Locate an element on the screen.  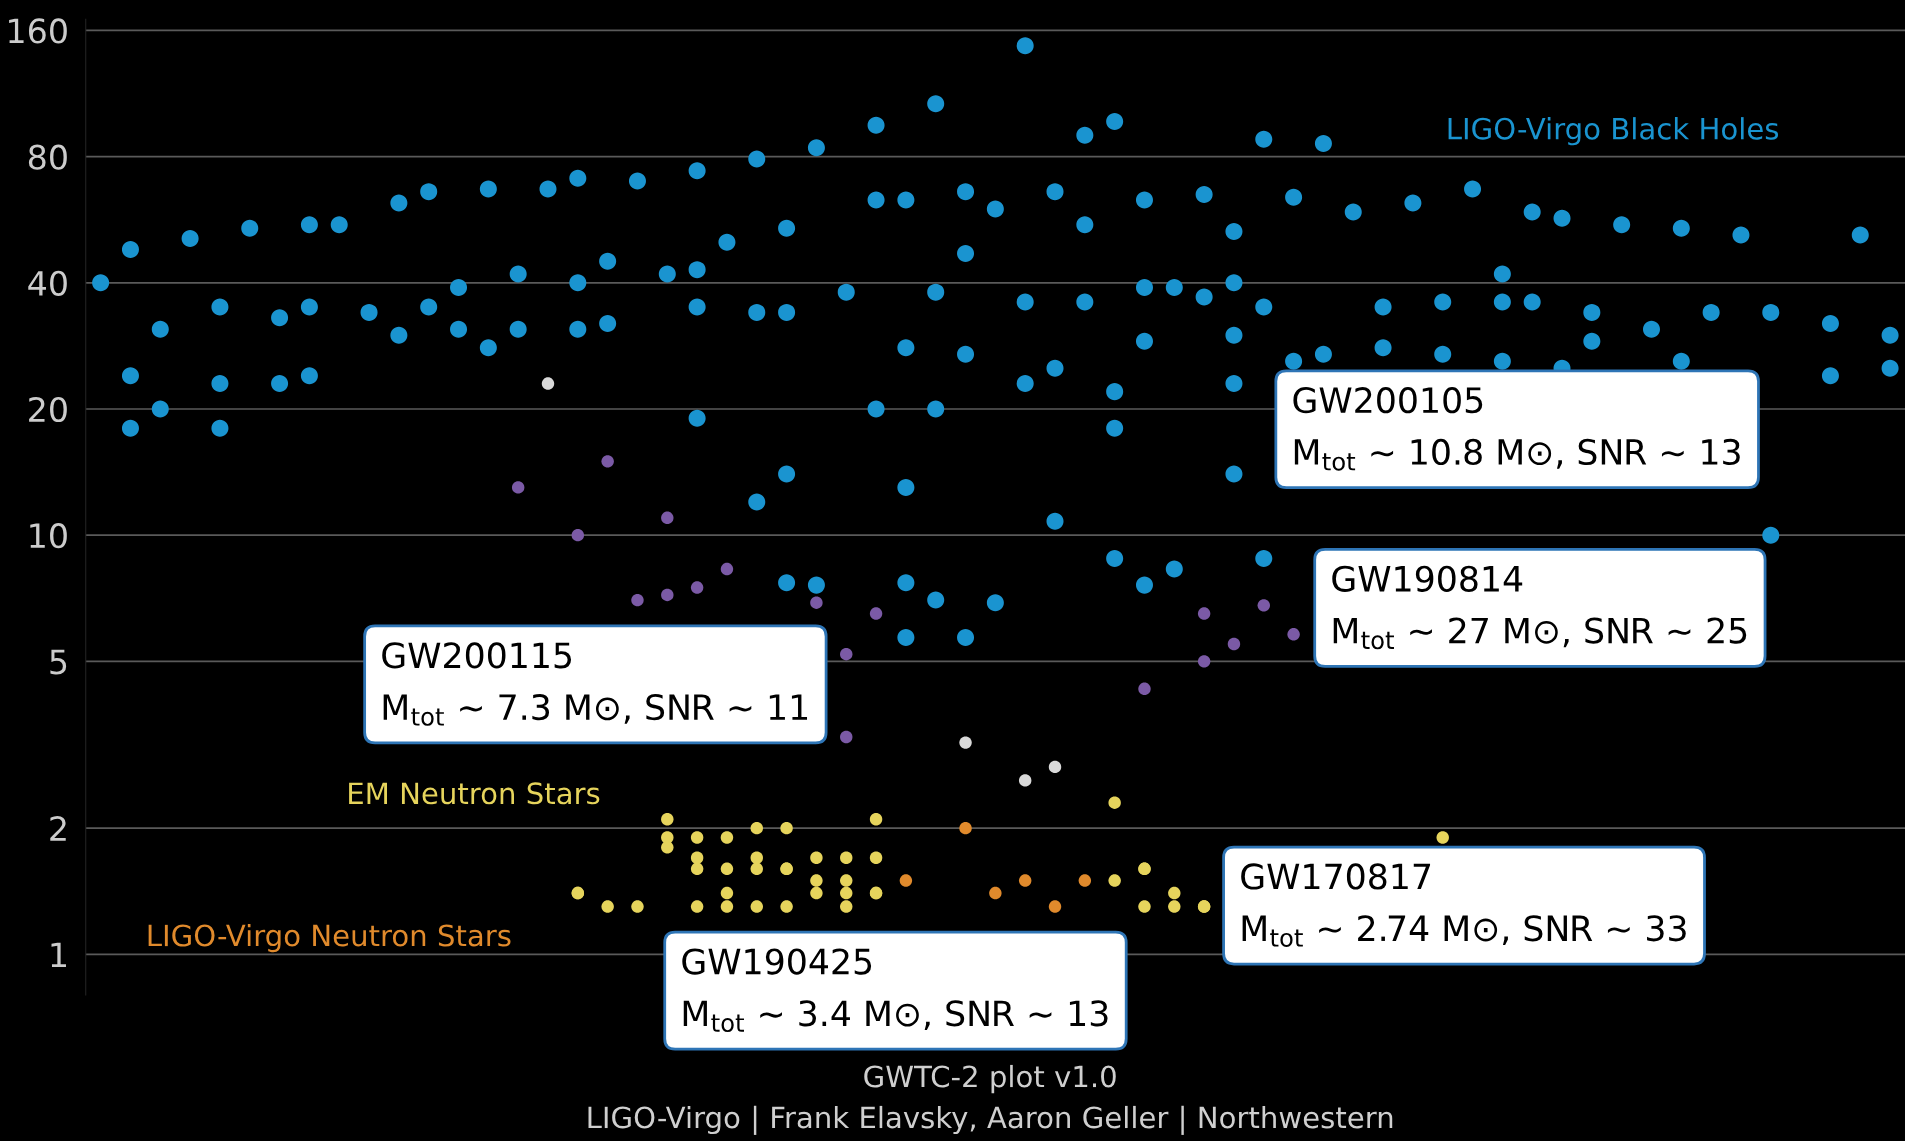
y-tick-label: 80 is located at coordinates (47, 157).